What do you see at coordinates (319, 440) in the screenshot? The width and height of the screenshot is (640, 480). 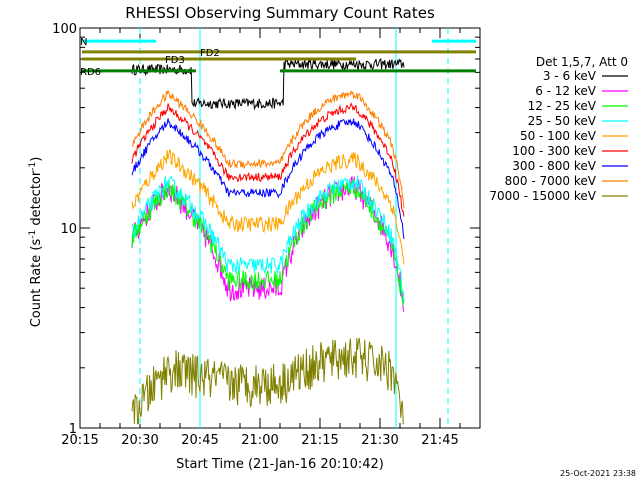 I see `x-tick-label: 21:15` at bounding box center [319, 440].